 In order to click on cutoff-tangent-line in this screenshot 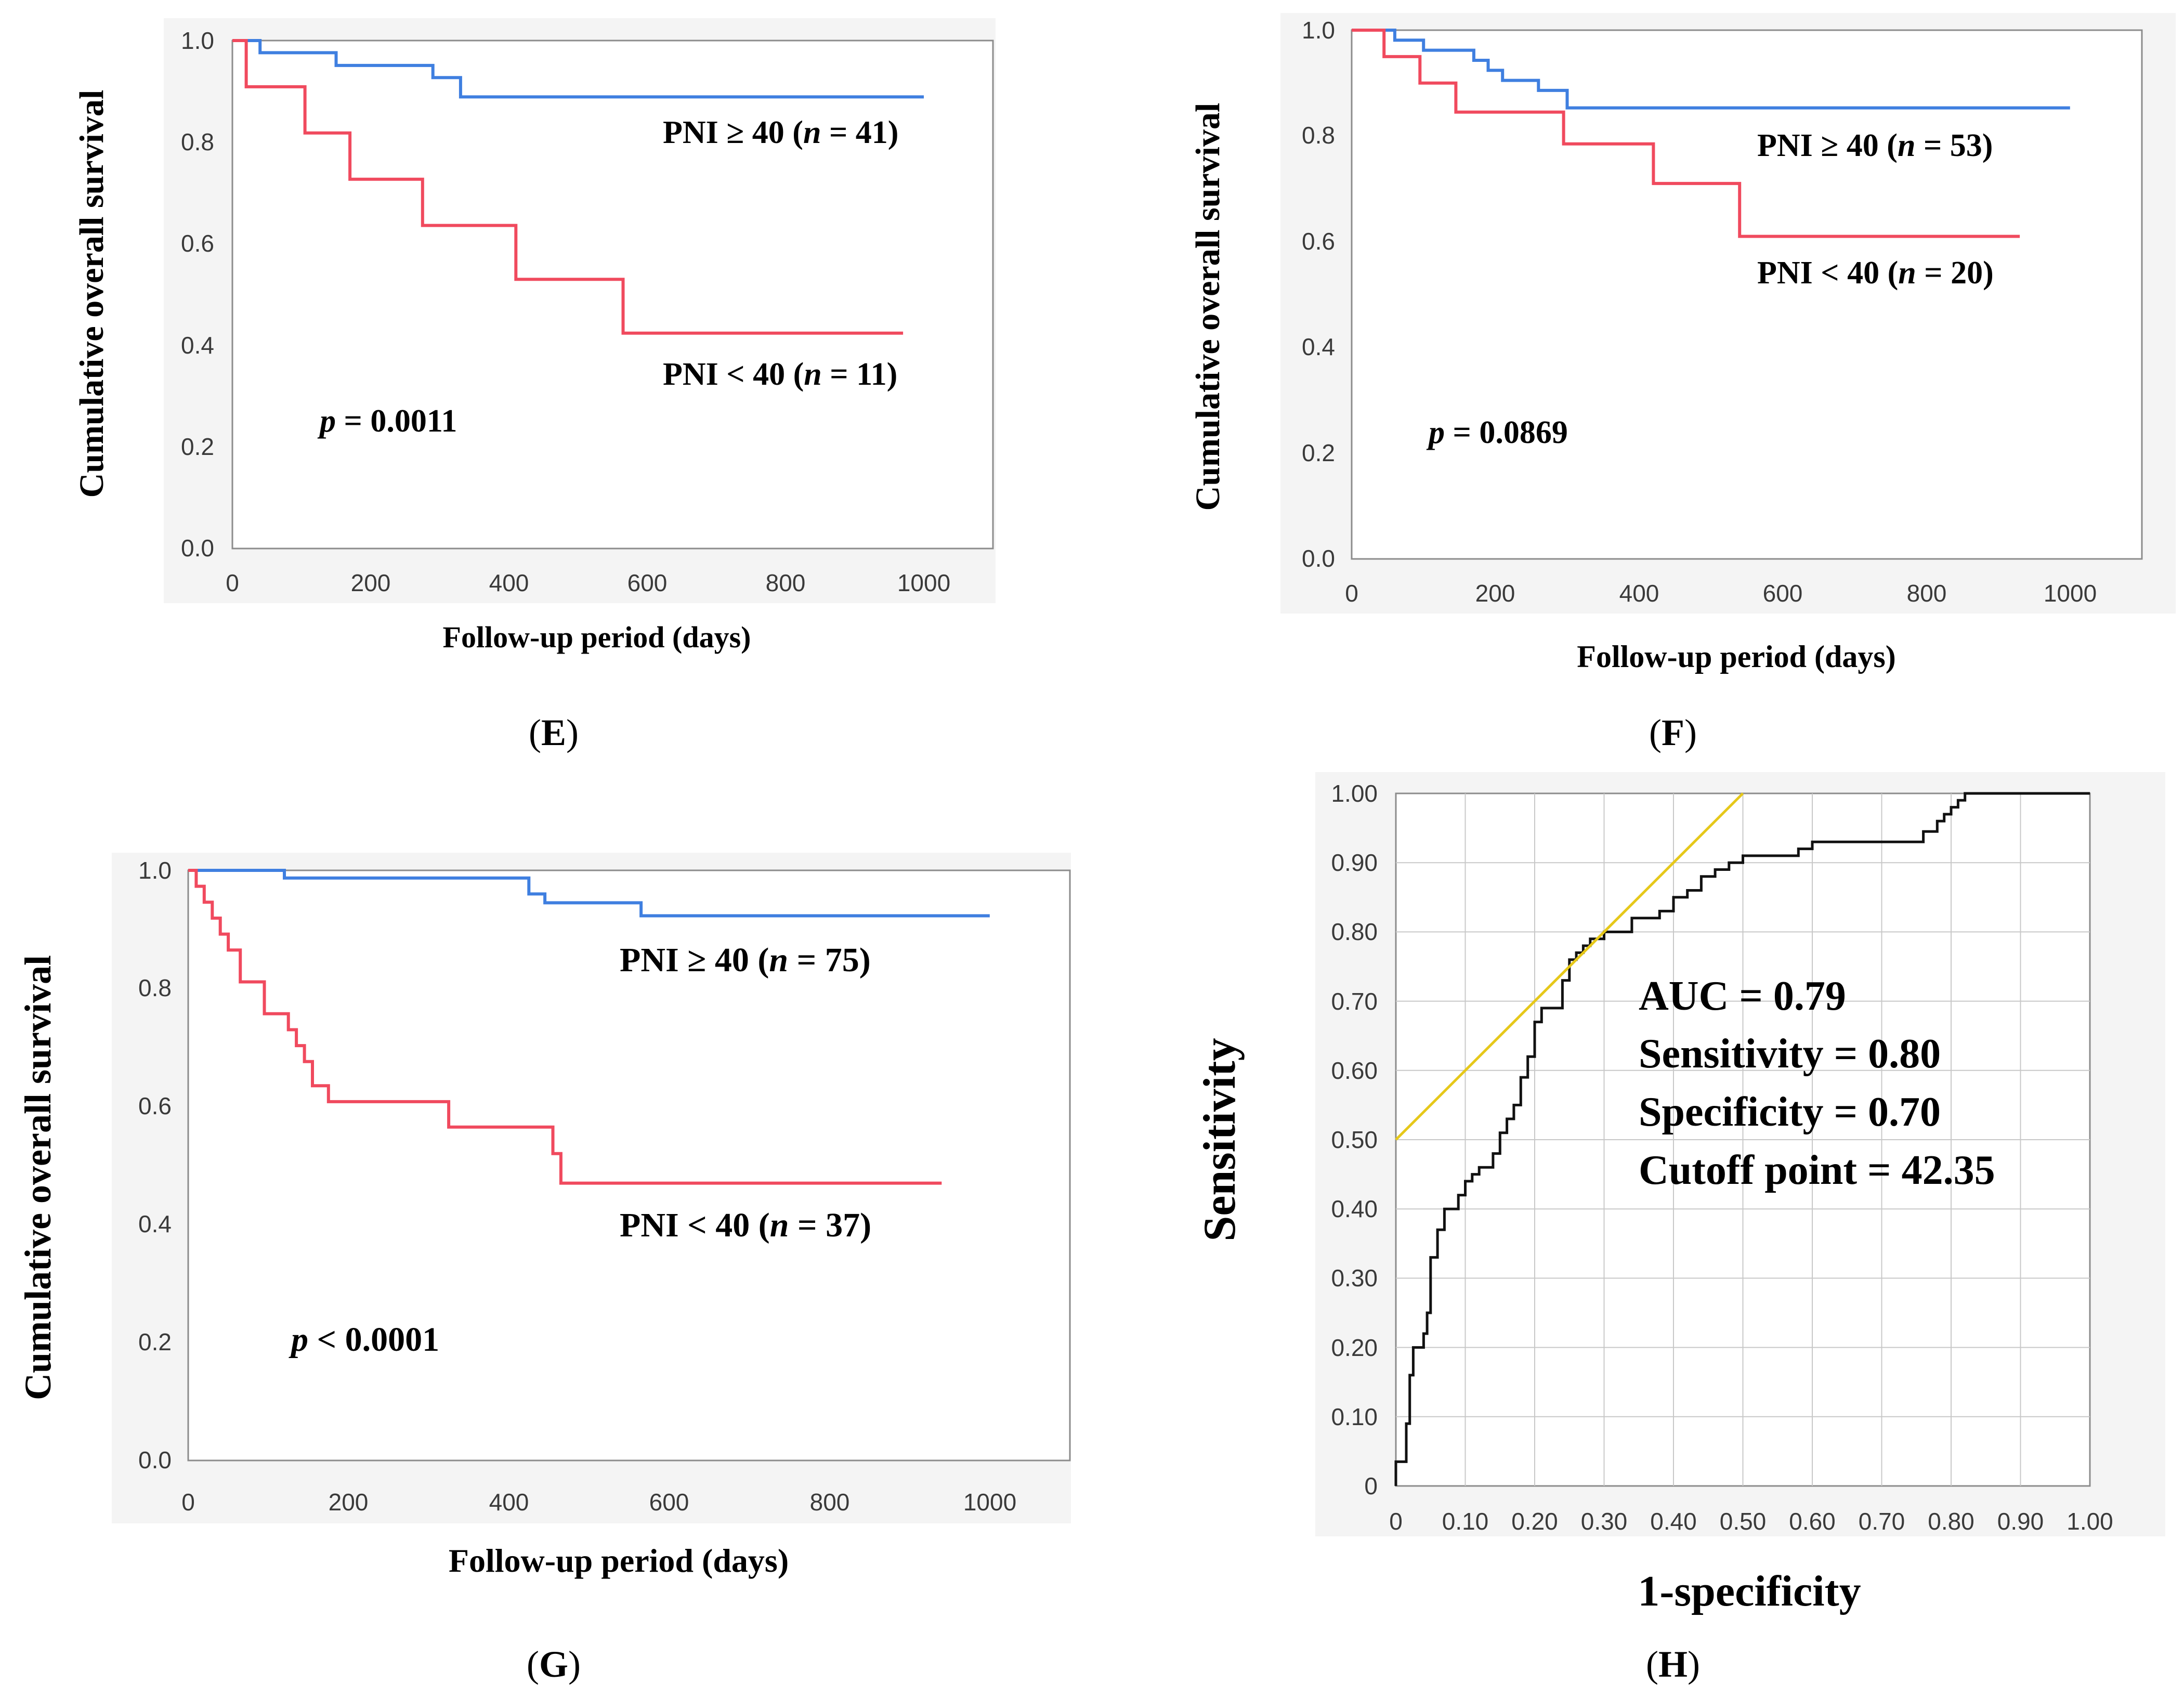, I will do `click(1570, 967)`.